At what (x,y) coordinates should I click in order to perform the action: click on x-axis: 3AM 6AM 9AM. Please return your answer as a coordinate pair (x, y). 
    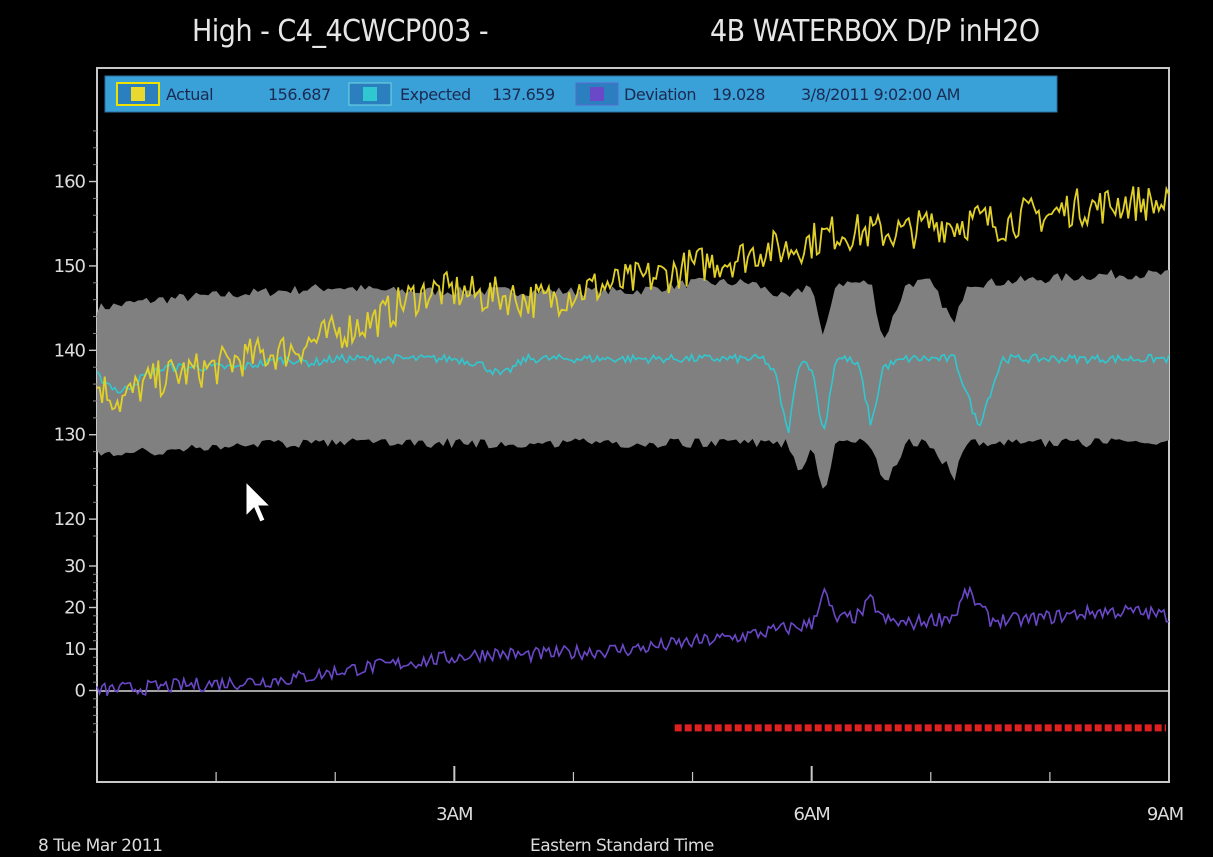
    Looking at the image, I should click on (640, 795).